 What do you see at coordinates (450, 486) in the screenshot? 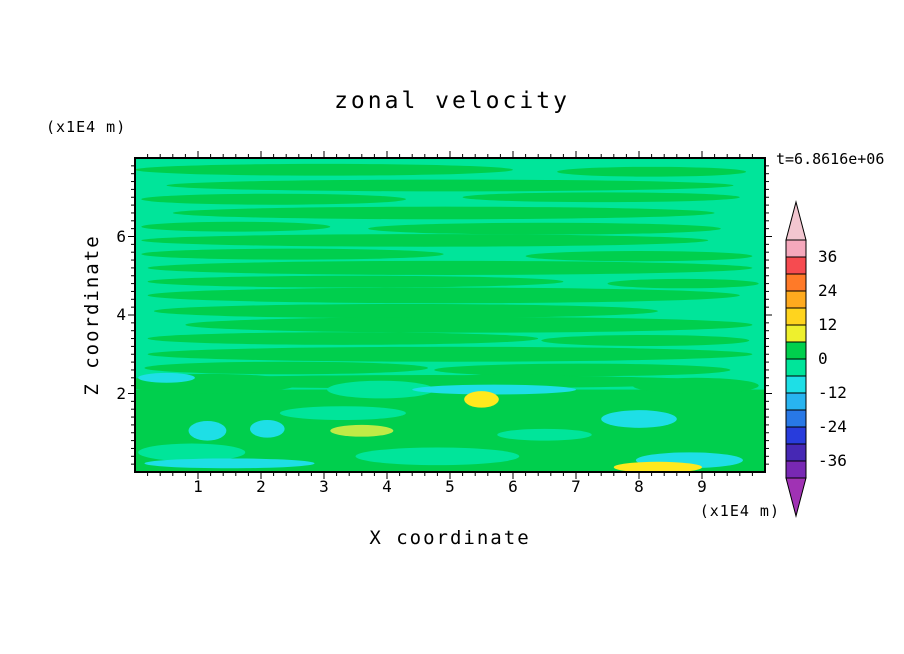
I see `x-tick-label: 5` at bounding box center [450, 486].